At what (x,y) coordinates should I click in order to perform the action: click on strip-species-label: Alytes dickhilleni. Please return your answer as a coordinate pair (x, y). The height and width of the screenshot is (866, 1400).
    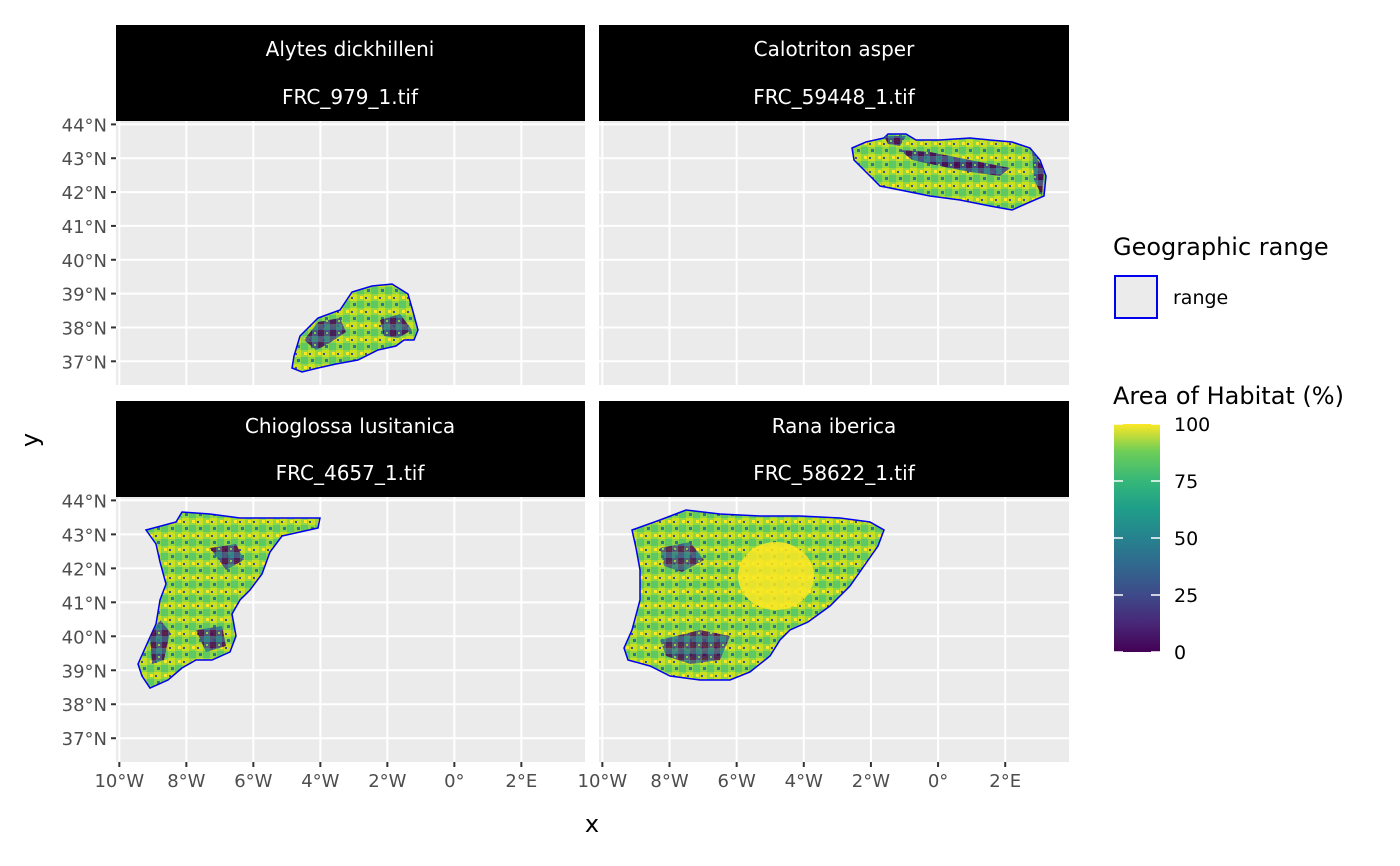
    Looking at the image, I should click on (350, 49).